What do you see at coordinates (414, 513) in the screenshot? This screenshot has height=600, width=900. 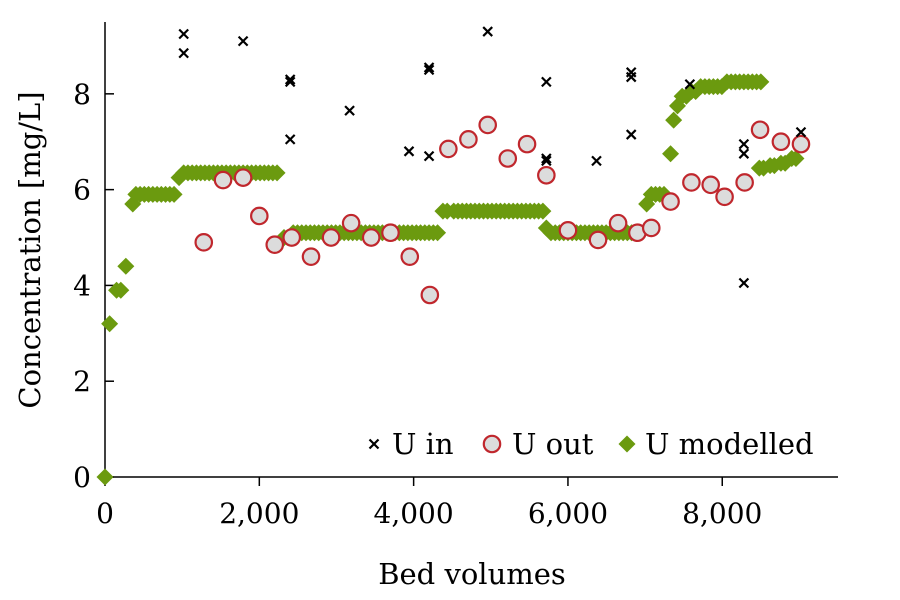 I see `x-tick-label: 4,000` at bounding box center [414, 513].